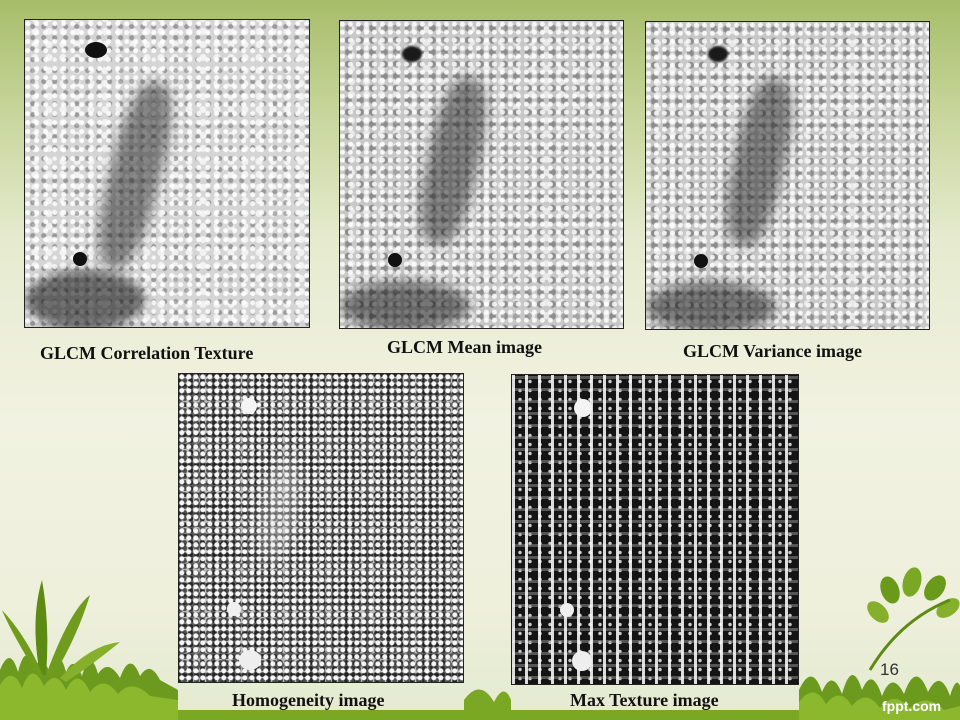  Describe the element at coordinates (464, 347) in the screenshot. I see `glcm-mean-caption: GLCM Mean image` at that location.